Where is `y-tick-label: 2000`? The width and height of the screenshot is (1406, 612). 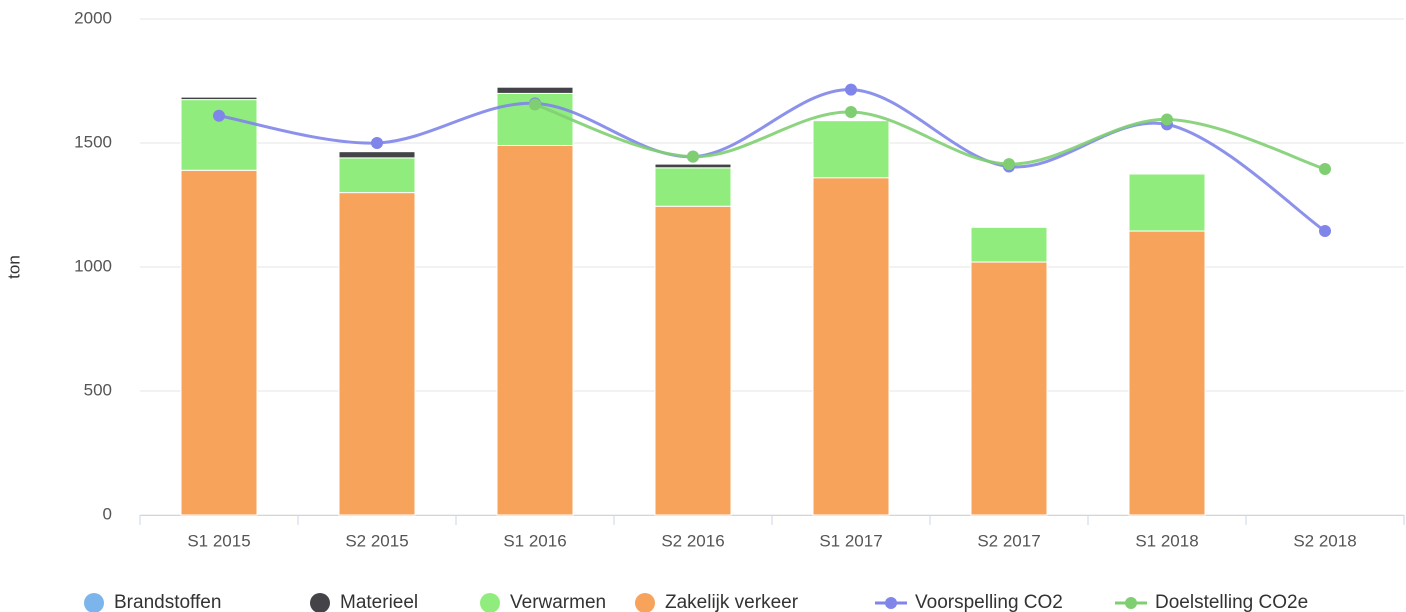
y-tick-label: 2000 is located at coordinates (93, 17).